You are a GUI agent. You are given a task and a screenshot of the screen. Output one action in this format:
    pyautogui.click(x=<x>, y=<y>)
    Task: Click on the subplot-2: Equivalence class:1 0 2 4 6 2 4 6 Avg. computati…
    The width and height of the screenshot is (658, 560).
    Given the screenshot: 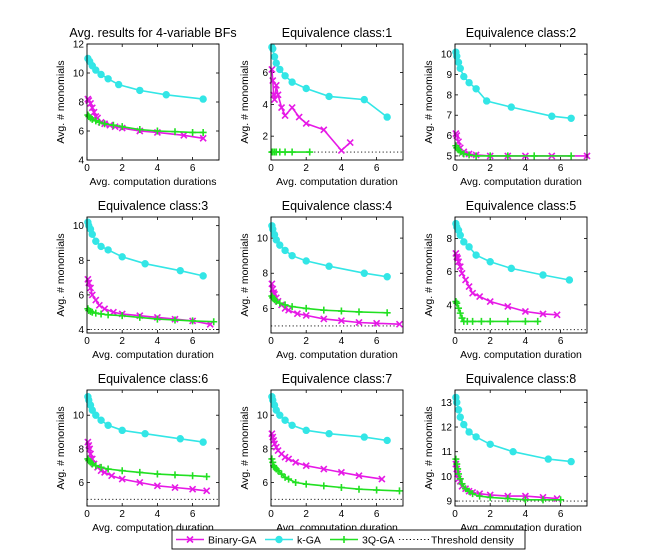 What is the action you would take?
    pyautogui.click(x=321, y=107)
    